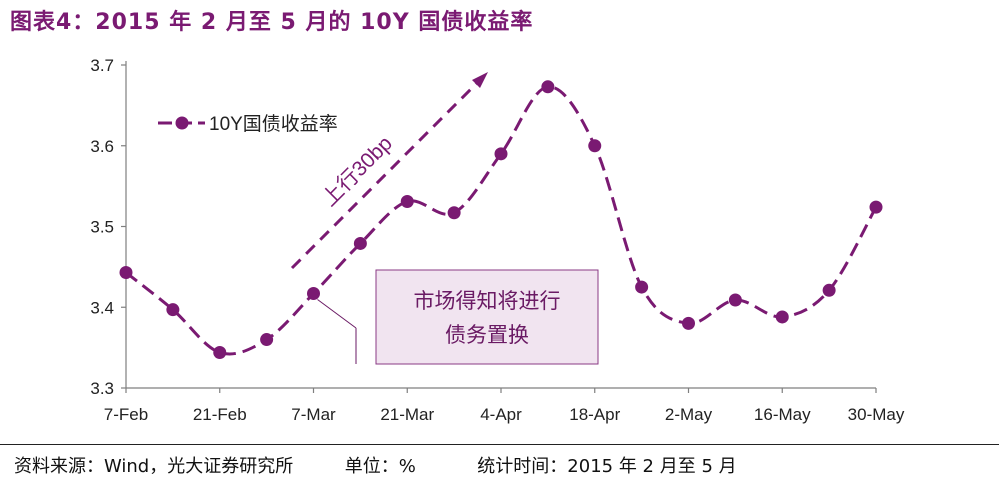  I want to click on callout-leader, so click(337, 314).